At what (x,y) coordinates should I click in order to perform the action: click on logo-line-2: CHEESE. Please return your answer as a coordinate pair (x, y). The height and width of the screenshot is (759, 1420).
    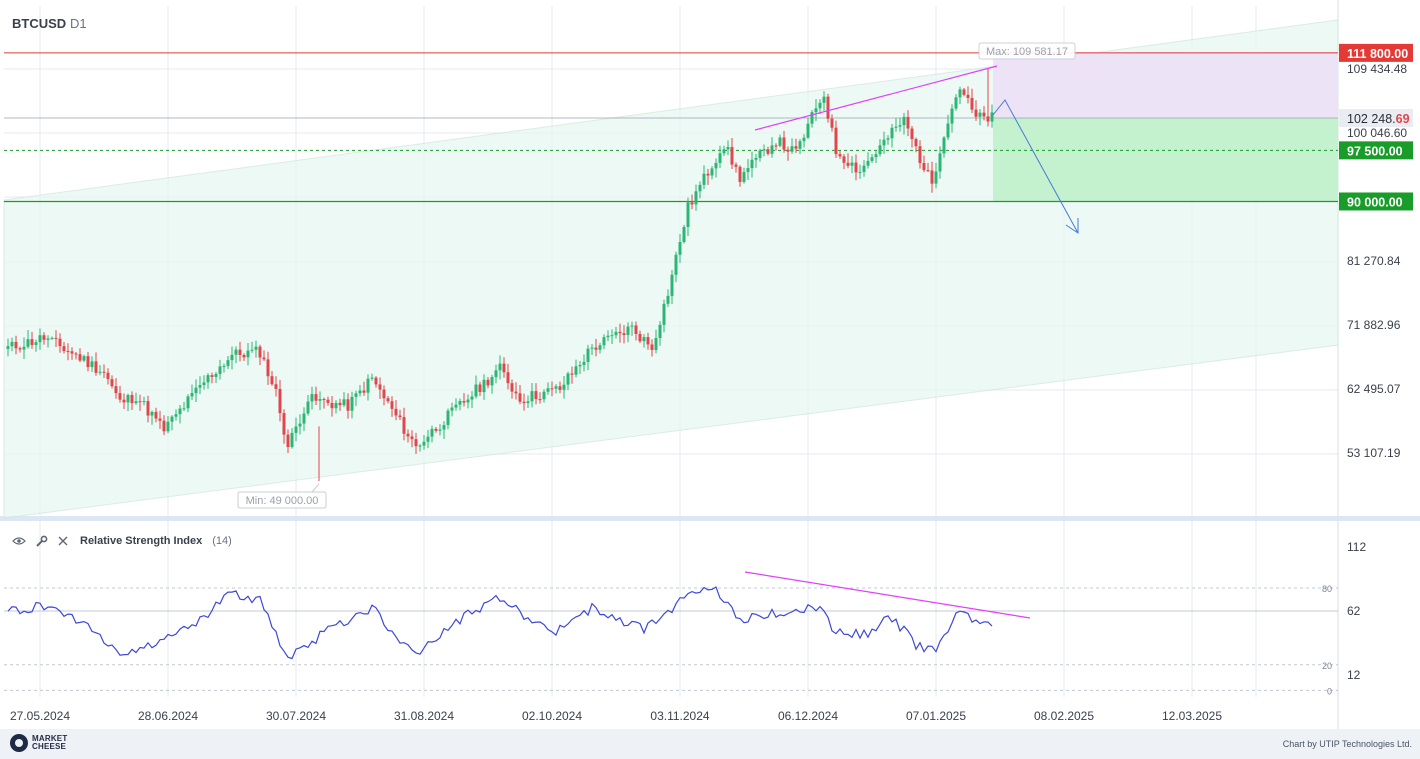
    Looking at the image, I should click on (49, 746).